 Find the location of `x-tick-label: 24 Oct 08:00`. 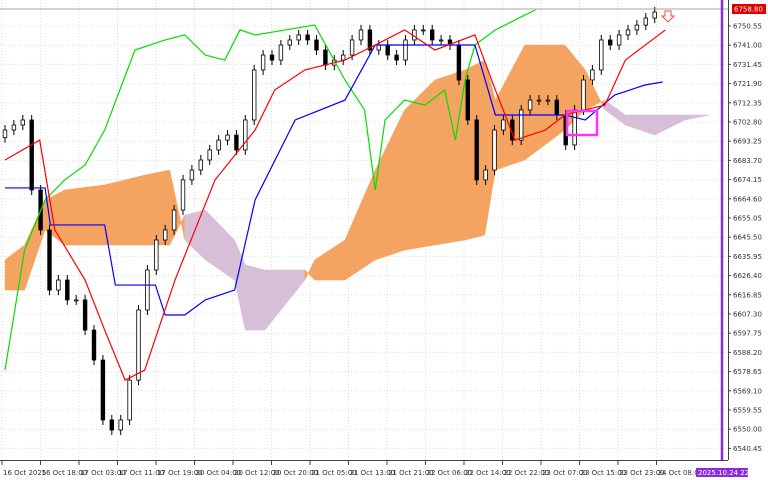

x-tick-label: 24 Oct 08:00 is located at coordinates (681, 473).